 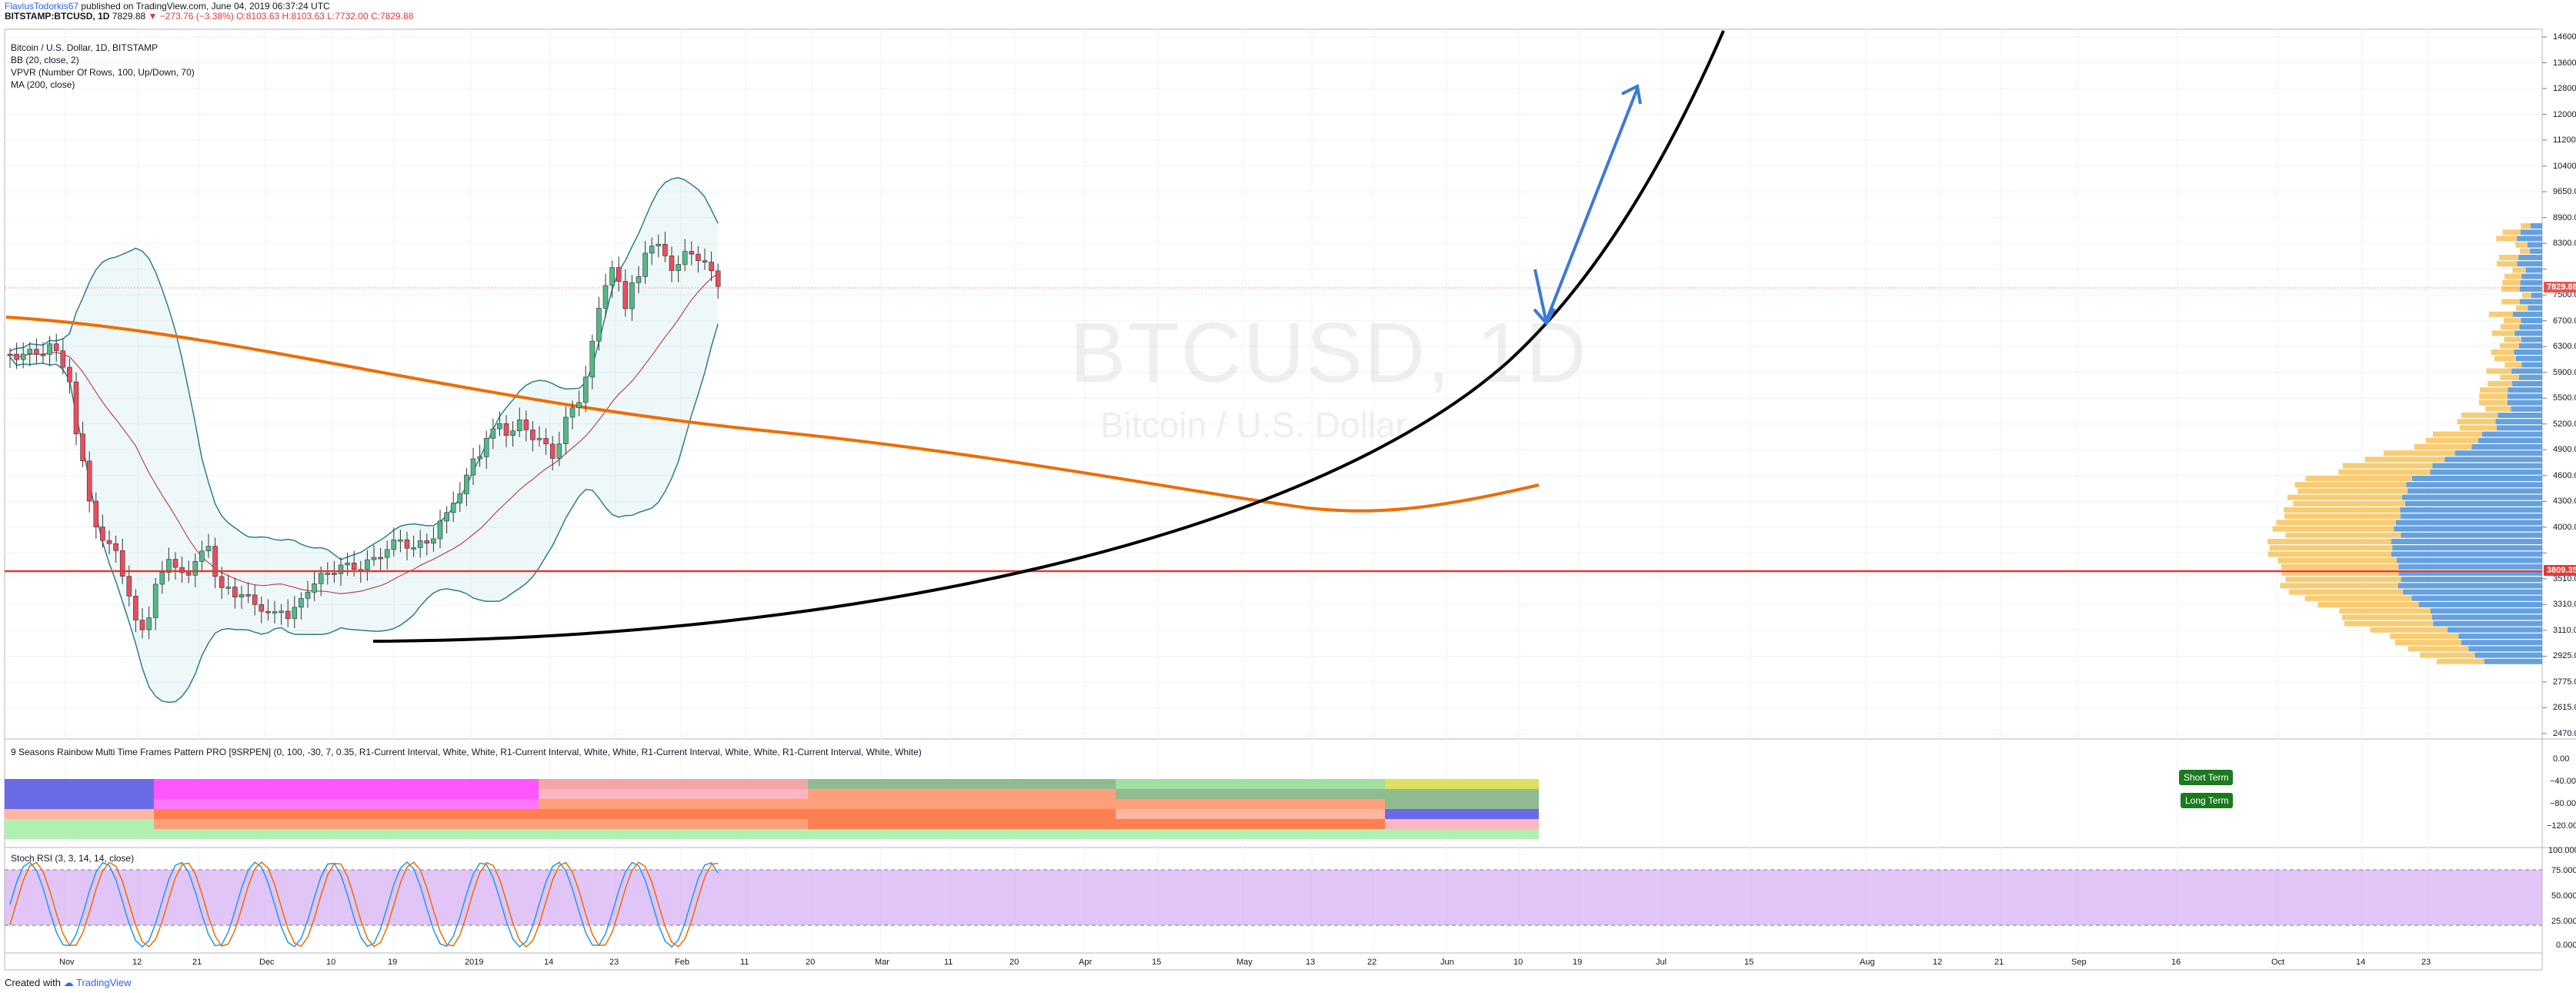 I want to click on rainbow-axis-0: 0.00, so click(x=2561, y=759).